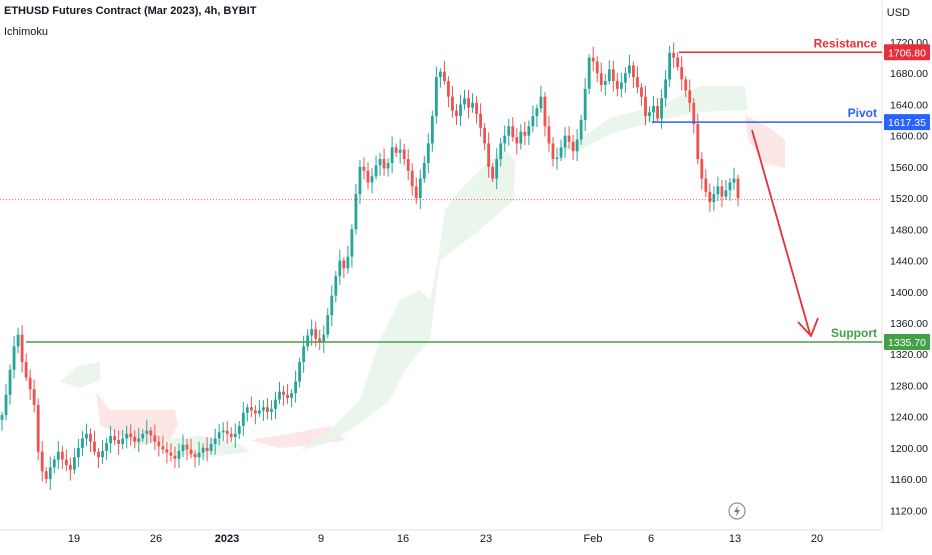  What do you see at coordinates (403, 539) in the screenshot?
I see `x-tick-label: 16` at bounding box center [403, 539].